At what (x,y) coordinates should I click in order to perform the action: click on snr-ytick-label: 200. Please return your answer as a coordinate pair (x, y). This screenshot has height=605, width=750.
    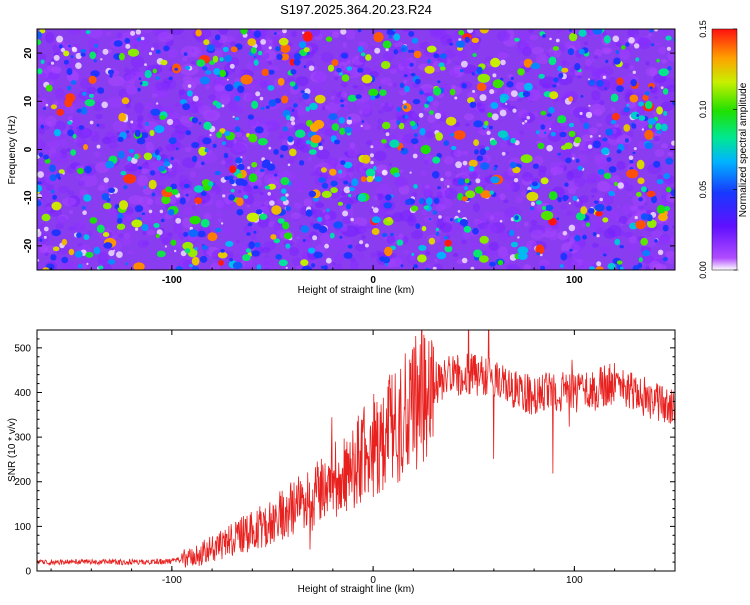
    Looking at the image, I should click on (22, 482).